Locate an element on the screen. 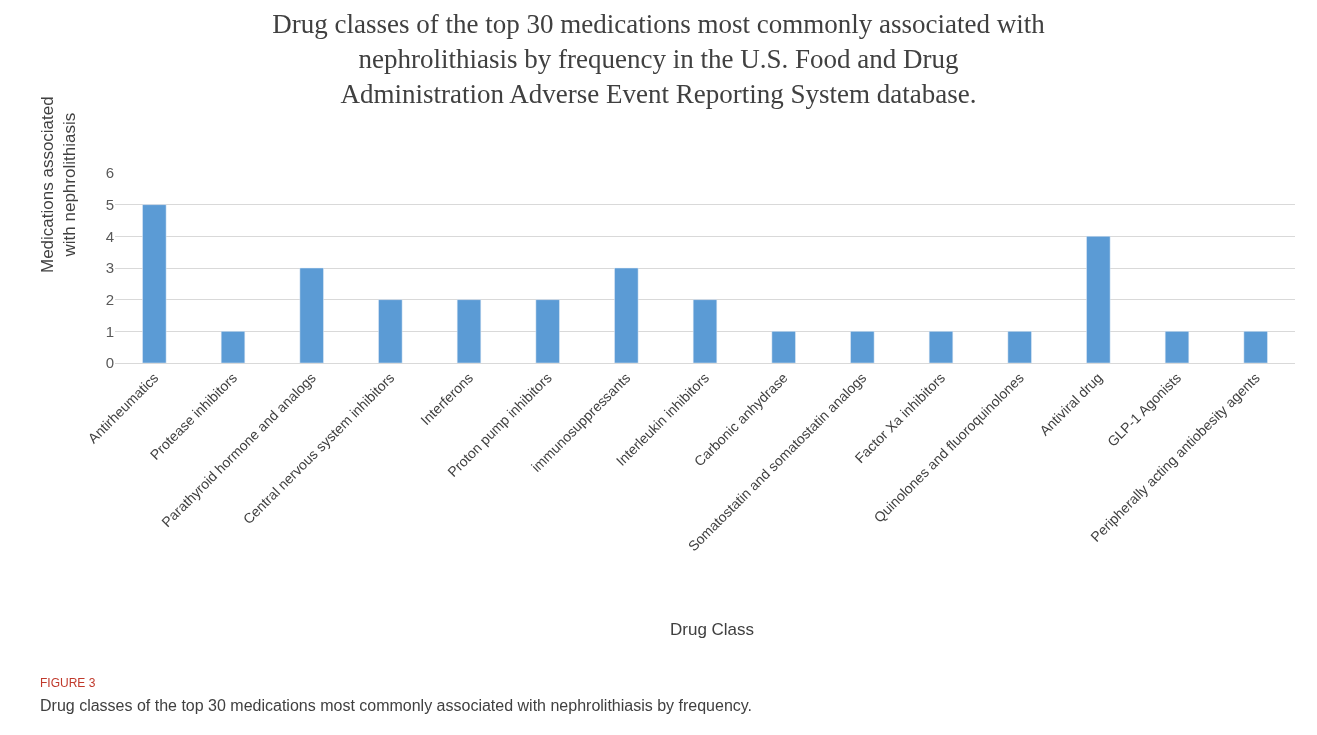 This screenshot has width=1317, height=735. y-tick-label: 6 is located at coordinates (109, 173).